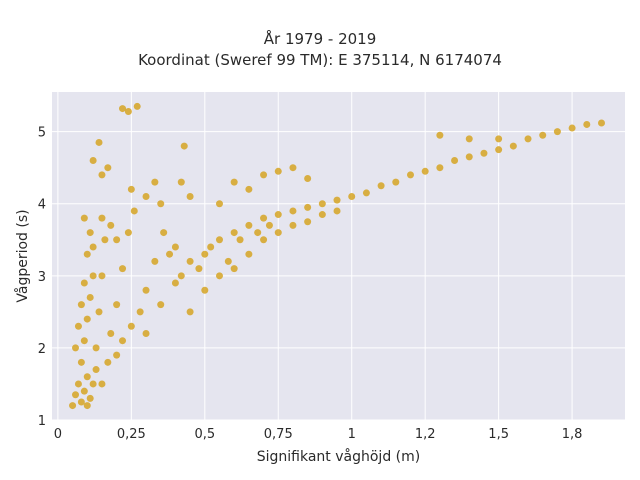 This screenshot has width=640, height=480. Describe the element at coordinates (498, 434) in the screenshot. I see `x-tick-label: 1,5` at that location.